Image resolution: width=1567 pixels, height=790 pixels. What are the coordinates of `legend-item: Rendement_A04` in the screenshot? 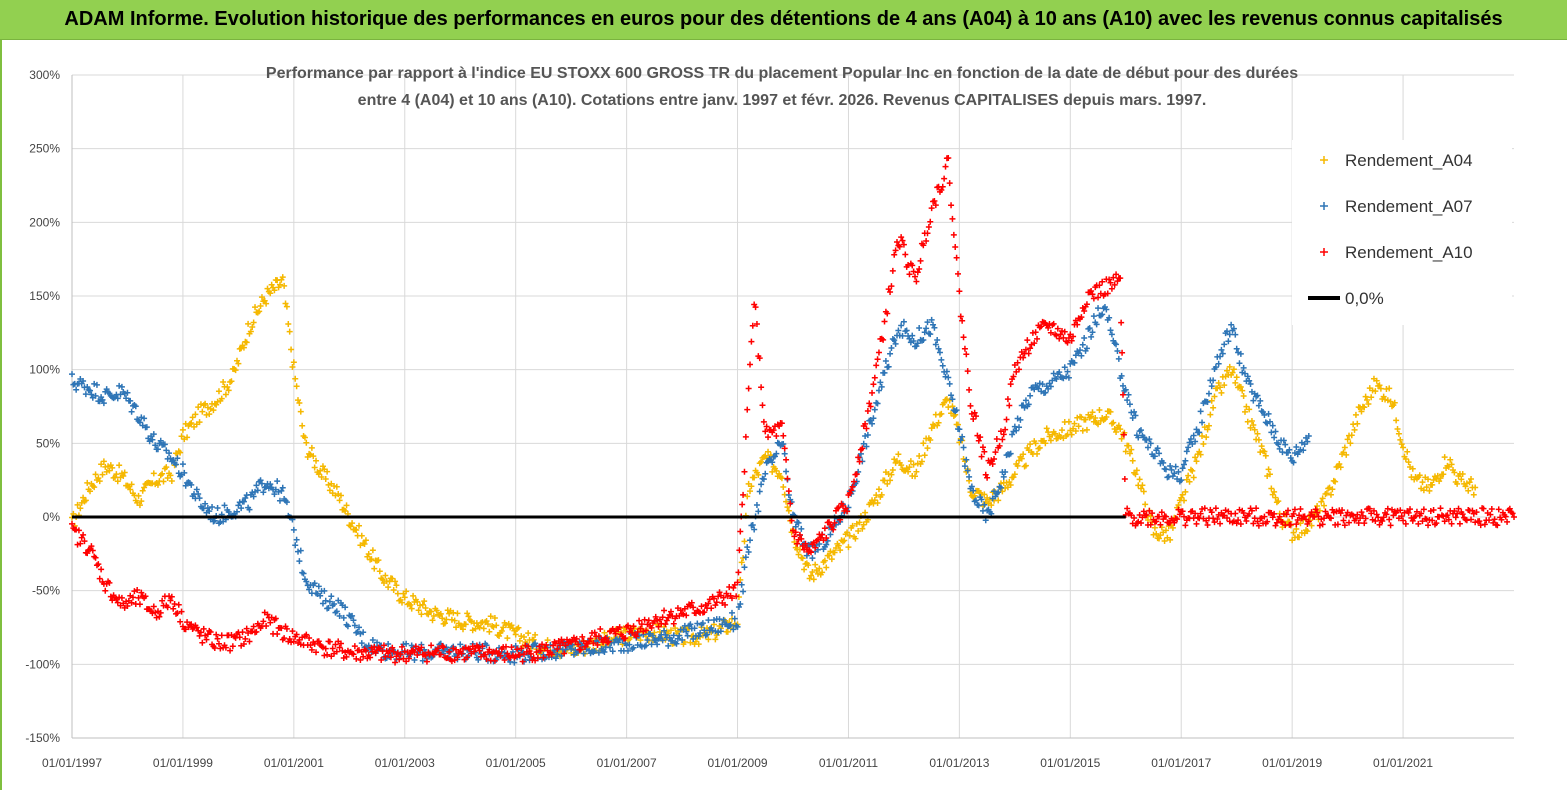 It's located at (1396, 160).